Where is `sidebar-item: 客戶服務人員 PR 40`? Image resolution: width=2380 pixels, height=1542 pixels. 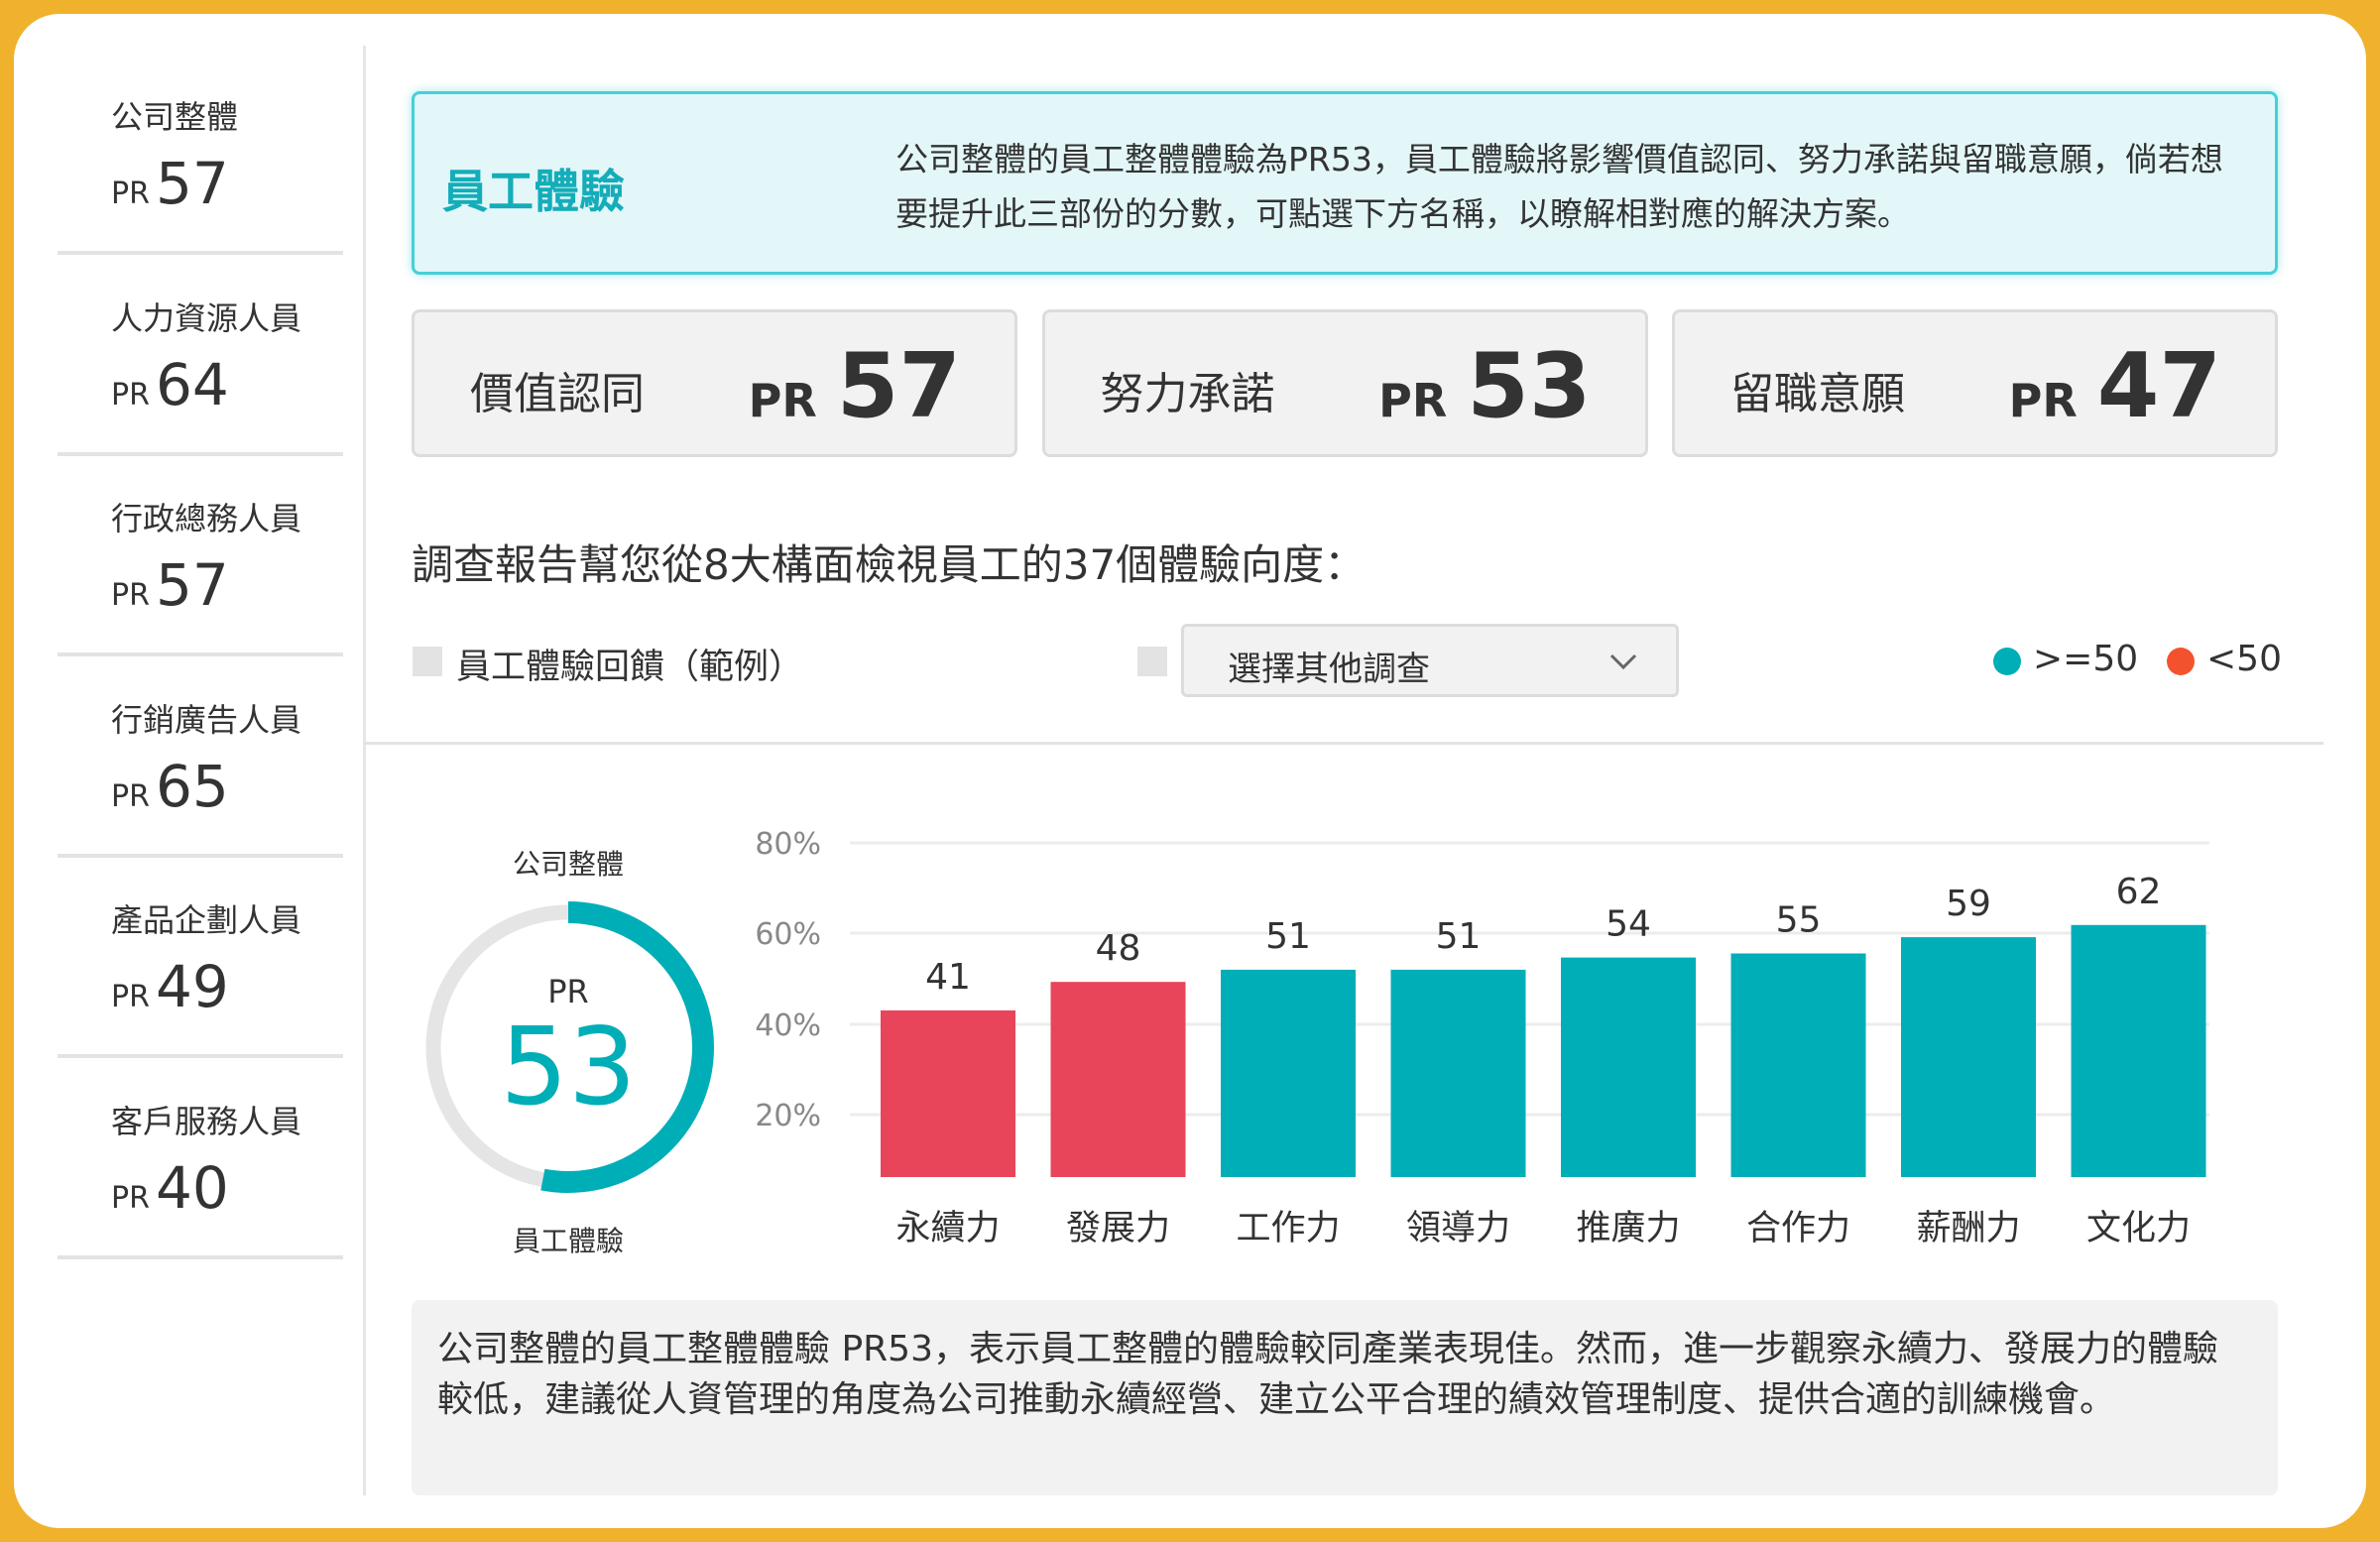
sidebar-item: 客戶服務人員 PR 40 is located at coordinates (200, 1159).